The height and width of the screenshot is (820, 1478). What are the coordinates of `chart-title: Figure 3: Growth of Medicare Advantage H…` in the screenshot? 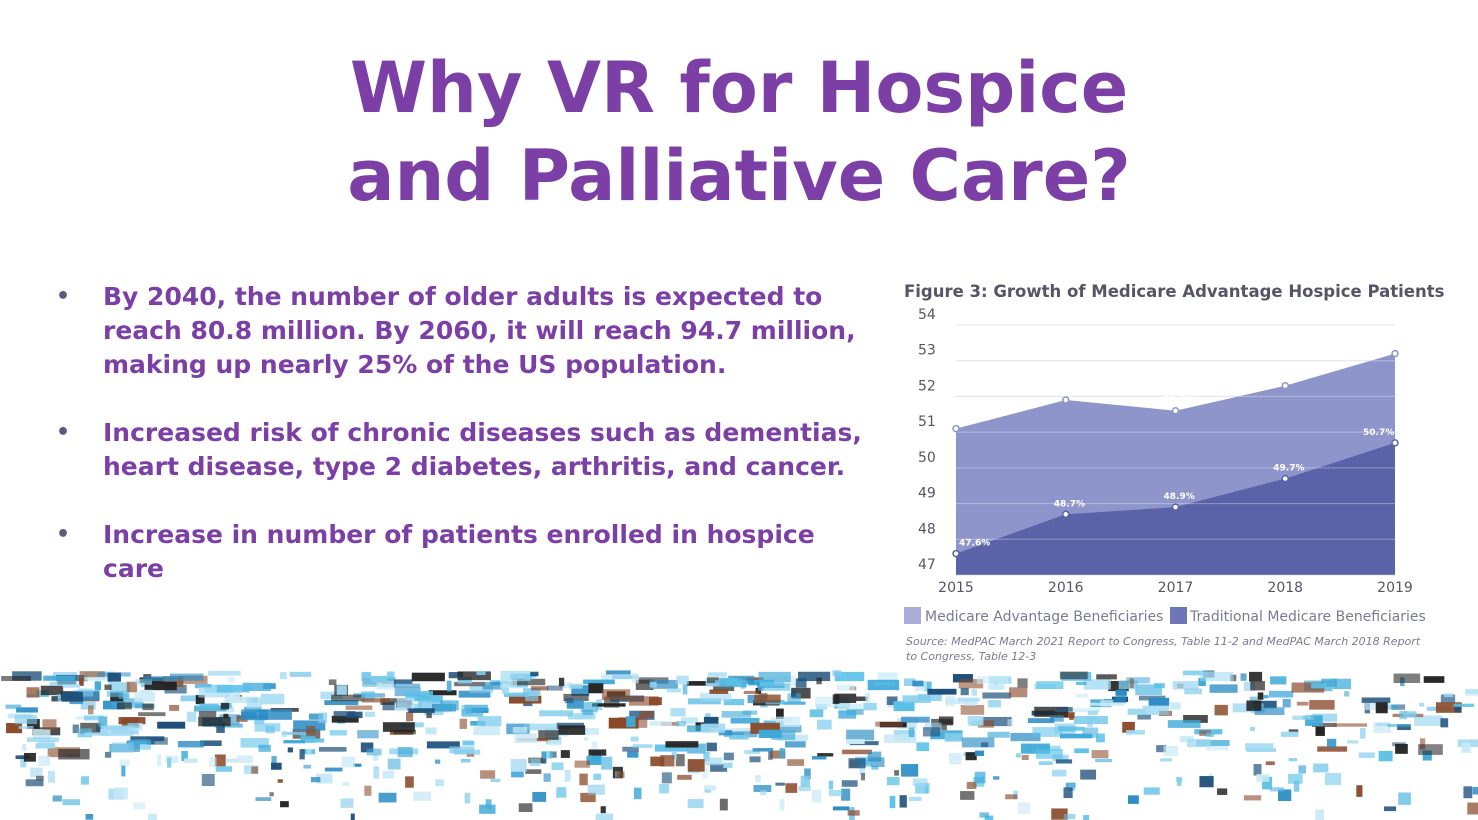 It's located at (1174, 291).